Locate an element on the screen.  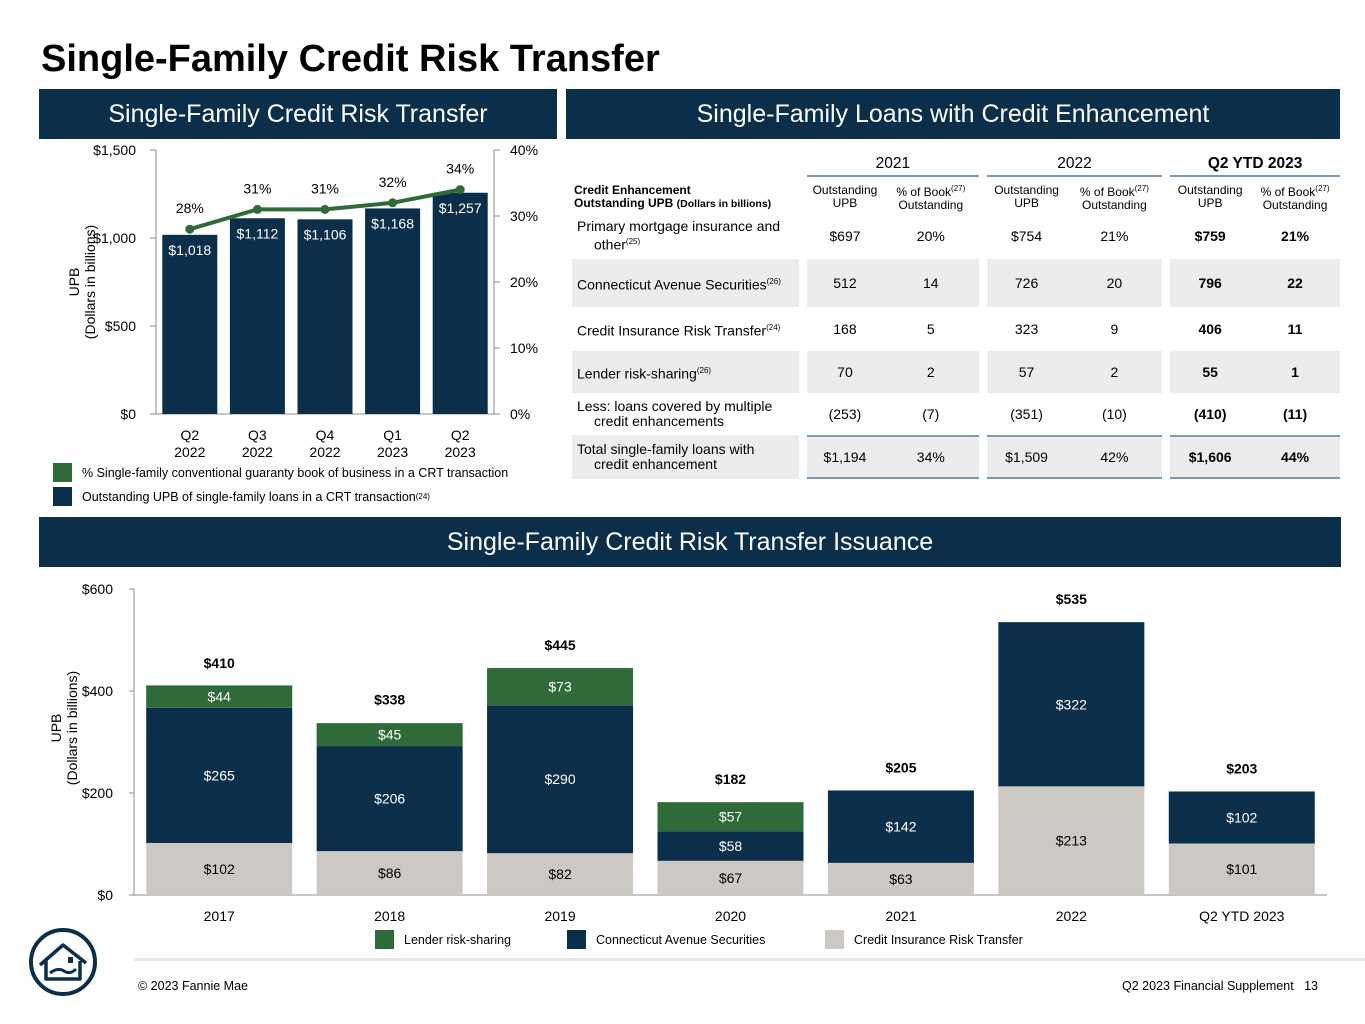
legend-footnote: (24) is located at coordinates (422, 496).